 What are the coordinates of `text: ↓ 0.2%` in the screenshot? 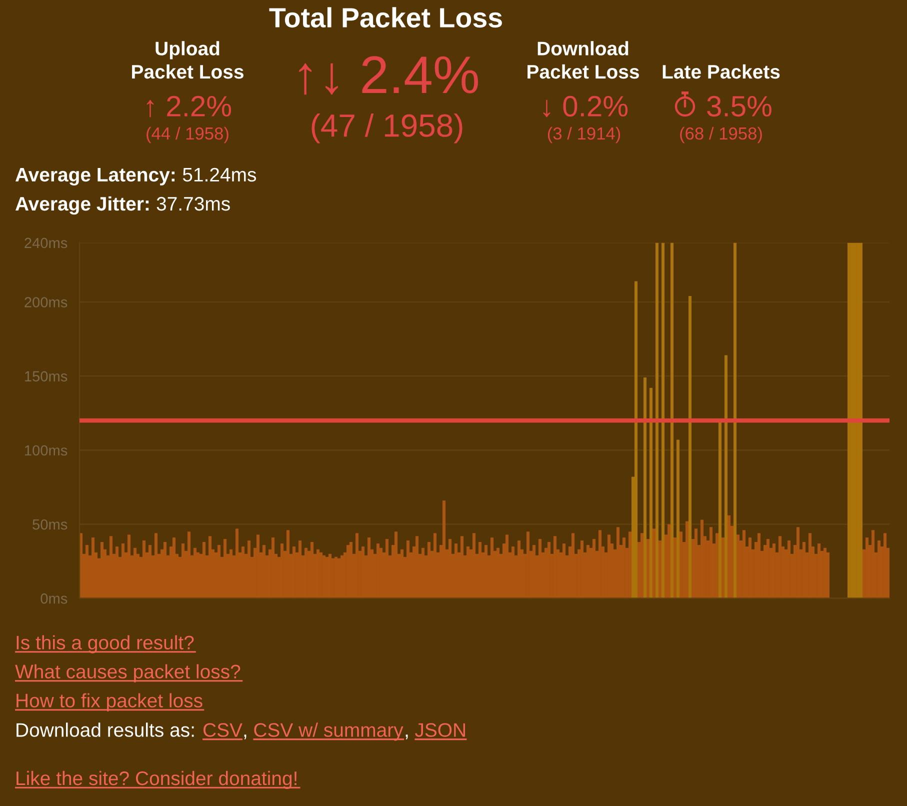 It's located at (585, 107).